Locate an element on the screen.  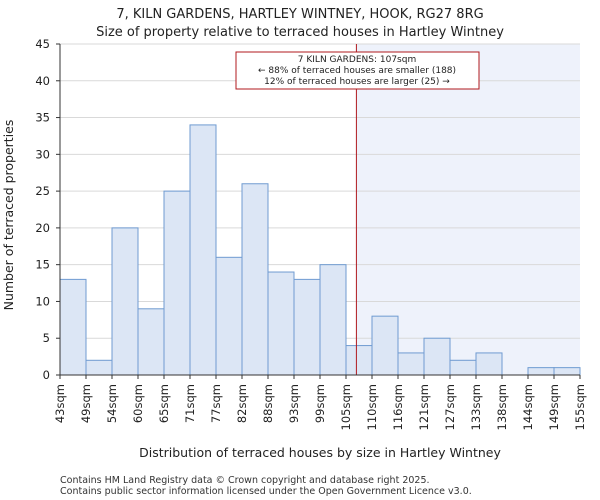
x-tick-label: 121sqm is located at coordinates (424, 407).